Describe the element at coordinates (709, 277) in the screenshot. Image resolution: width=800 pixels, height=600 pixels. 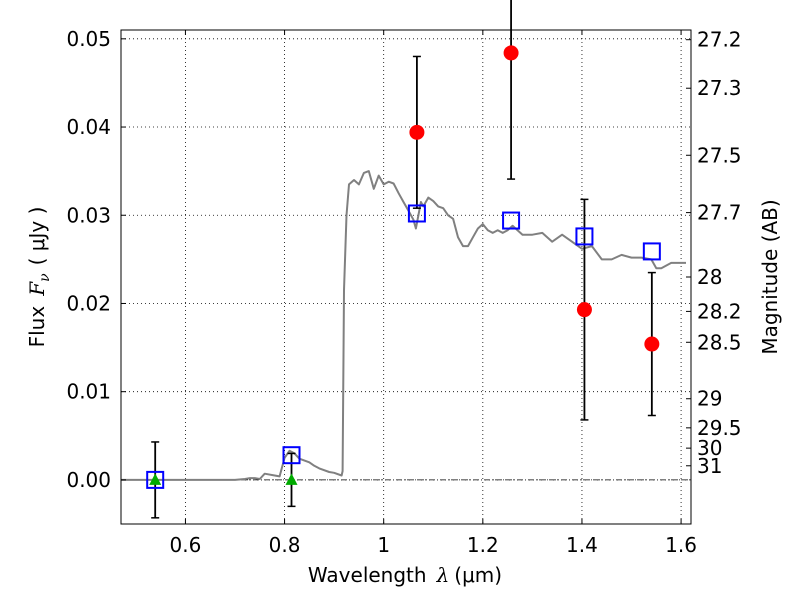
I see `y2-tick-label: 28` at that location.